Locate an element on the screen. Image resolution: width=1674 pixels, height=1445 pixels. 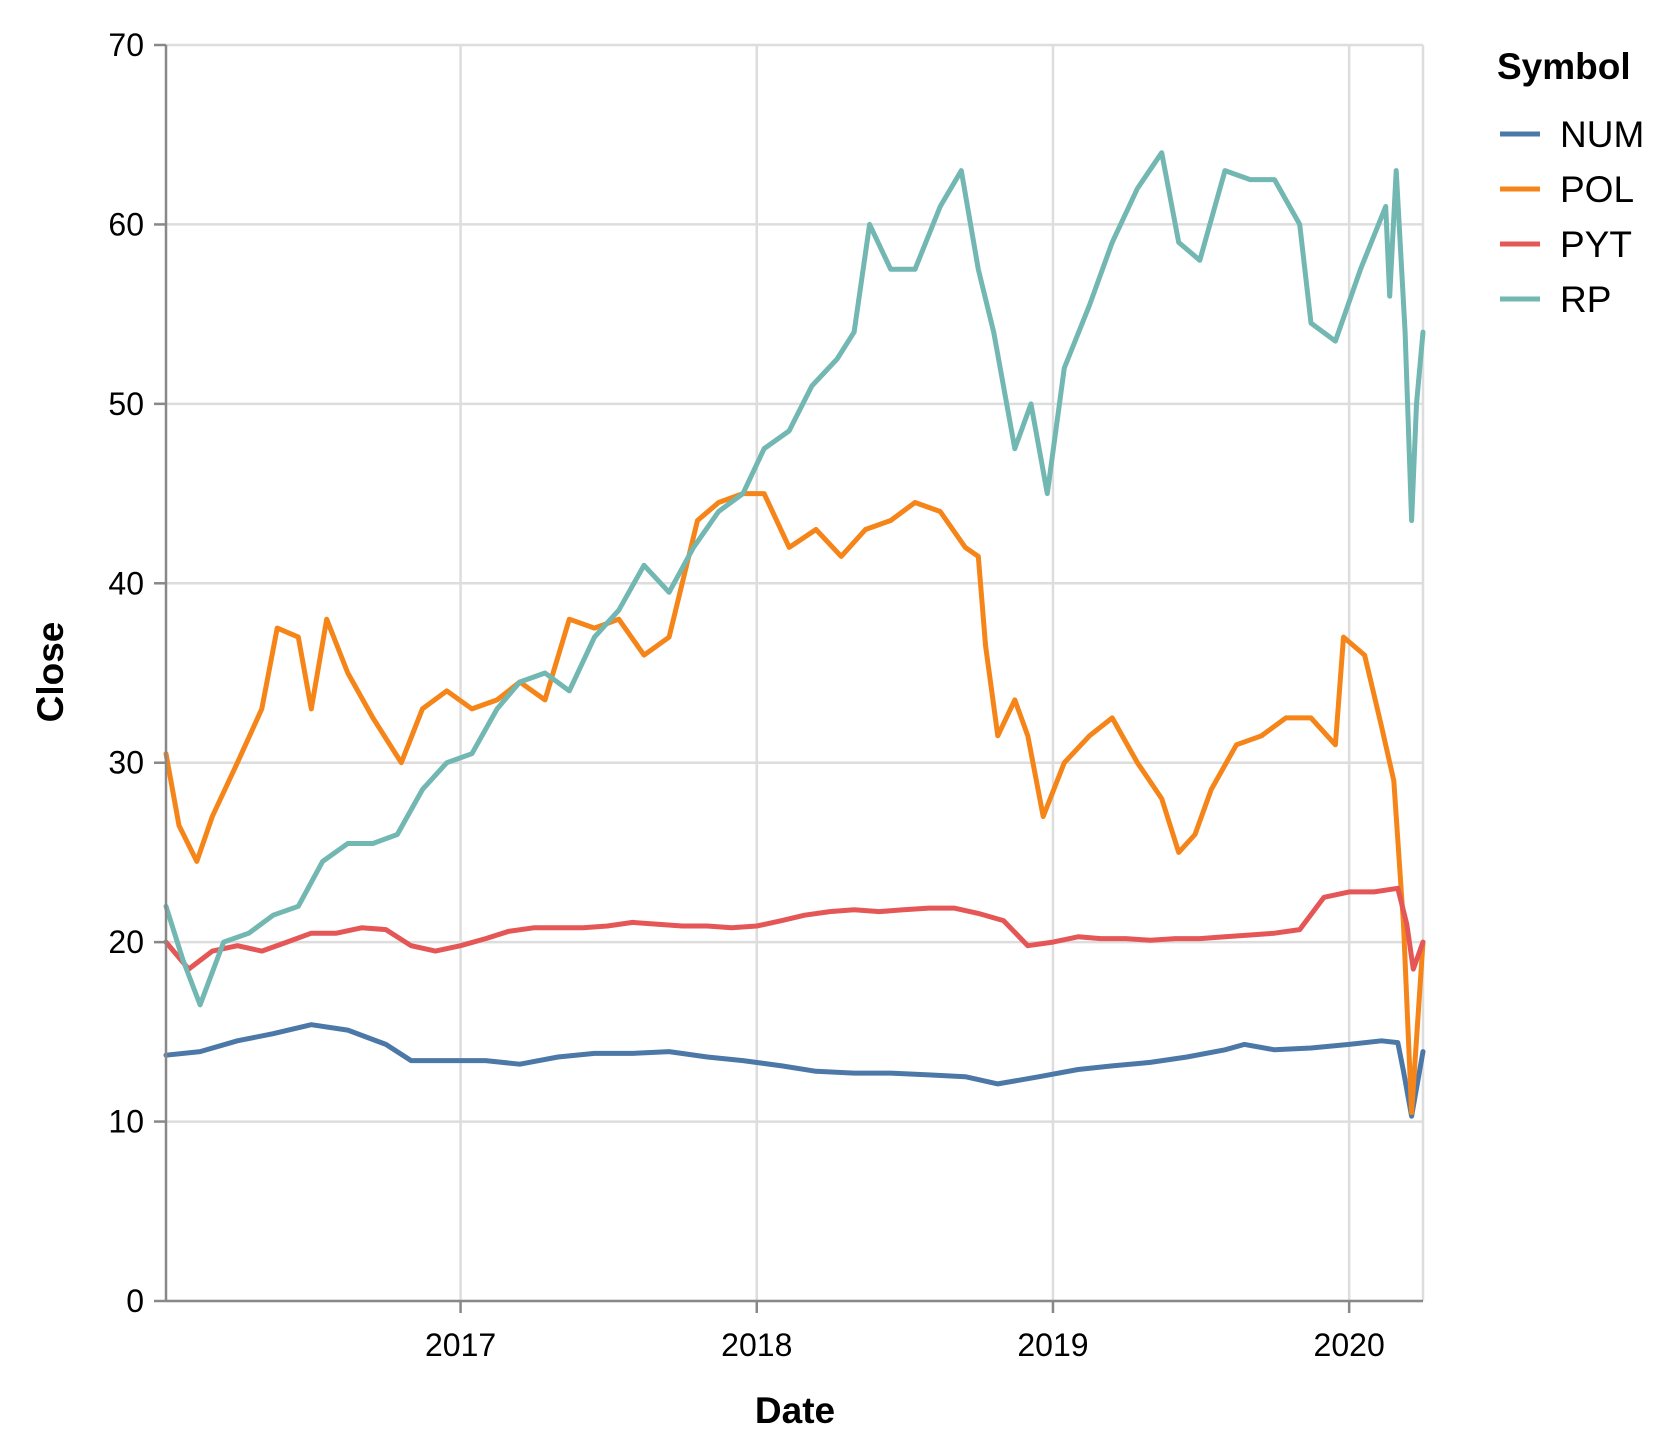
legend-label-pyt: PYT is located at coordinates (1596, 244).